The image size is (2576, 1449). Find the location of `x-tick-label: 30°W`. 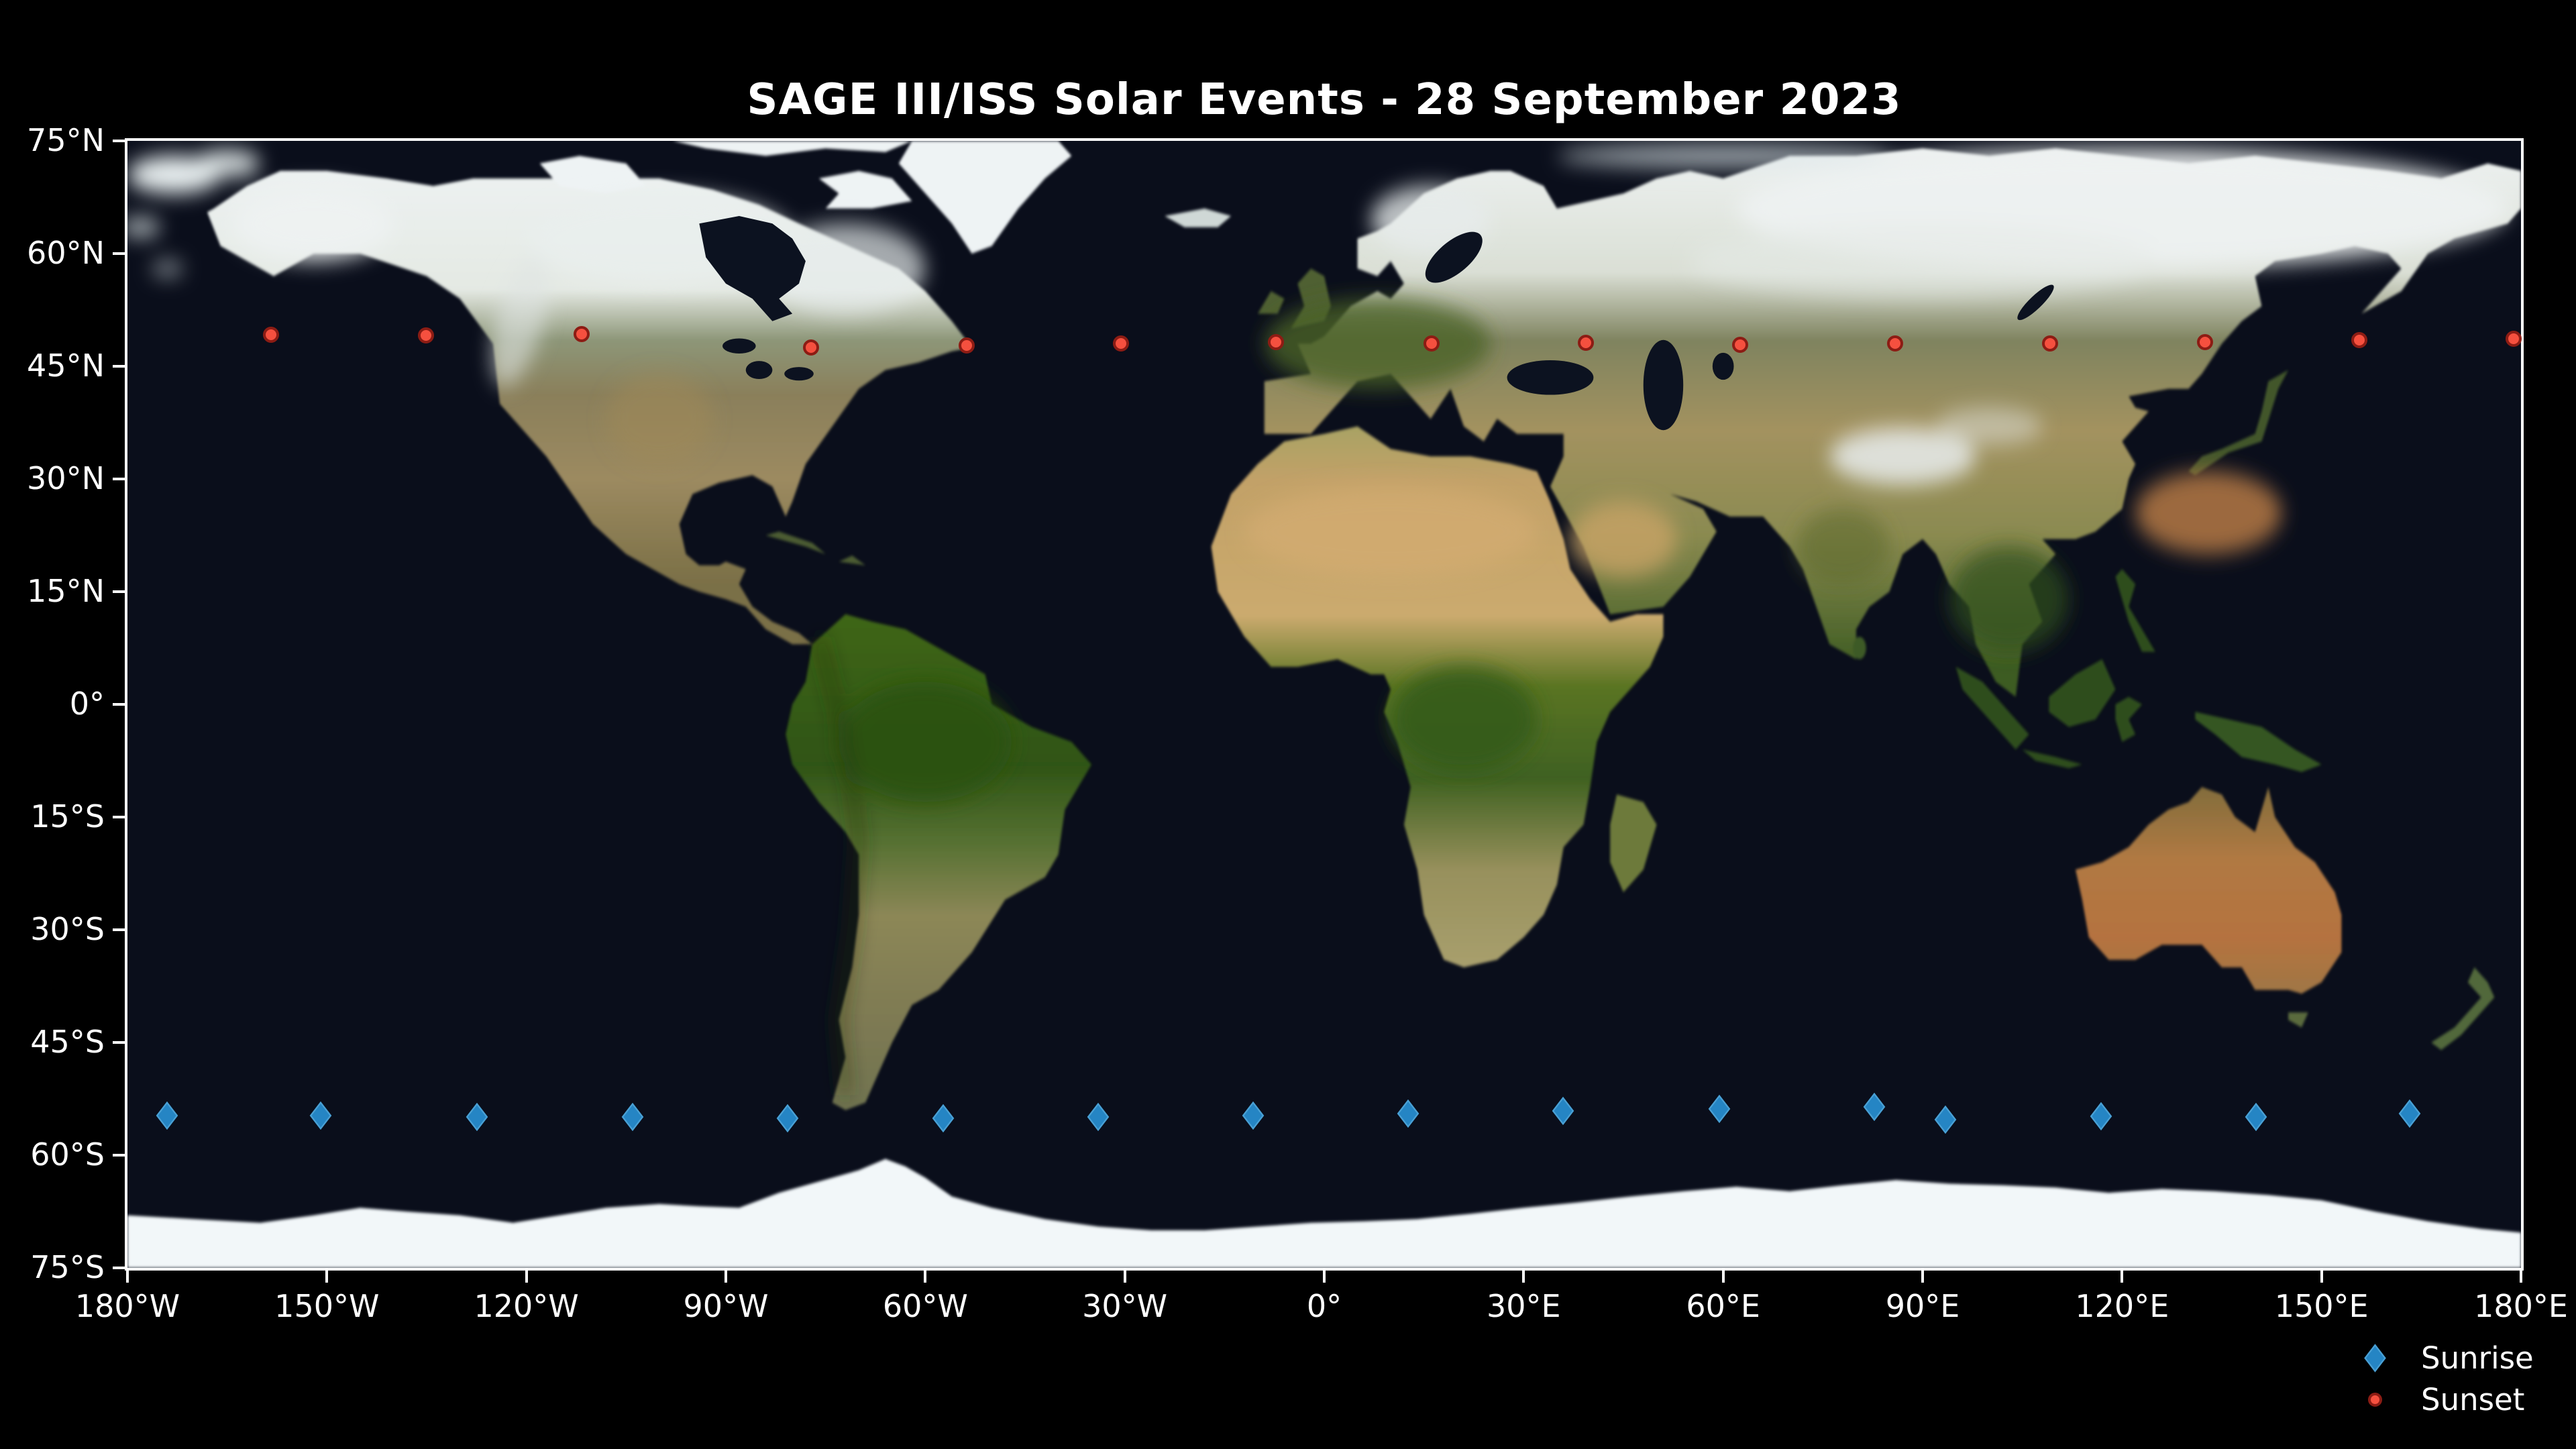

x-tick-label: 30°W is located at coordinates (1125, 1306).